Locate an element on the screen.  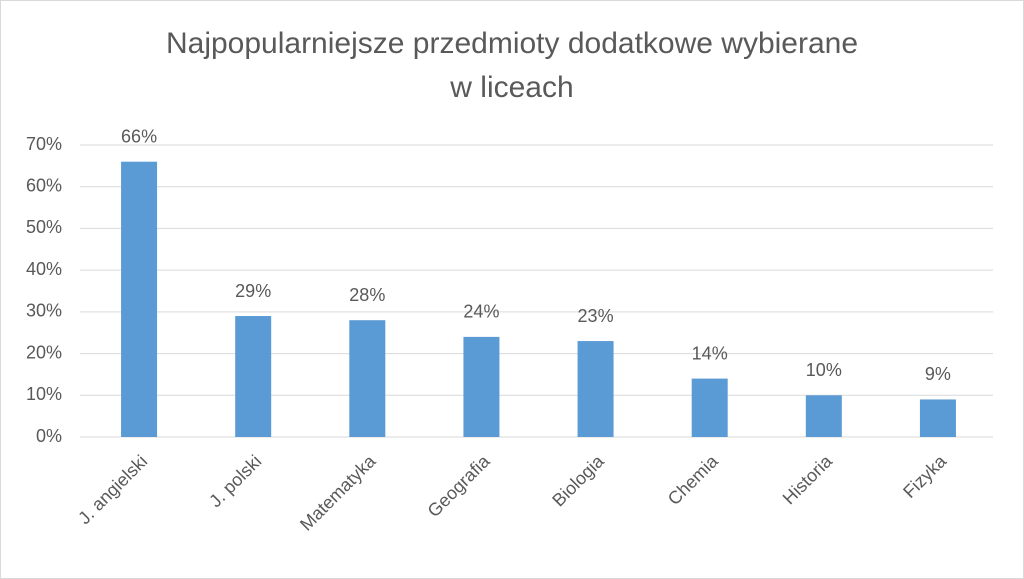
y-tick-label: 50% is located at coordinates (44, 227).